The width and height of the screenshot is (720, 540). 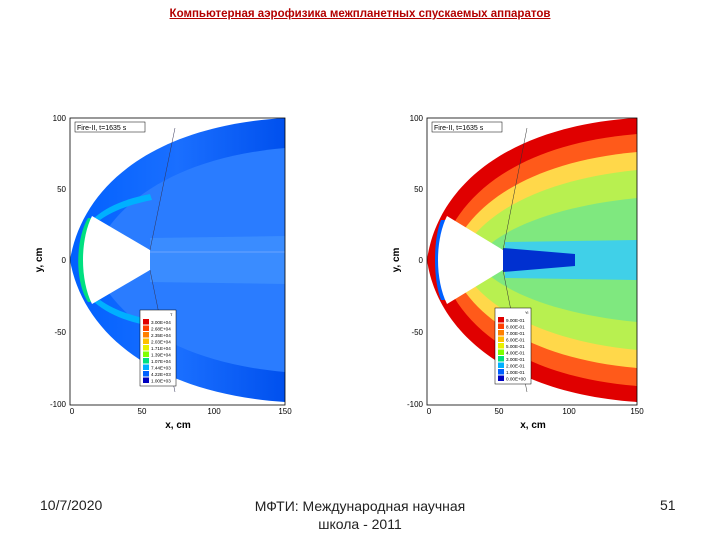 What do you see at coordinates (161, 374) in the screenshot?
I see `legend-label: 4.22E+03` at bounding box center [161, 374].